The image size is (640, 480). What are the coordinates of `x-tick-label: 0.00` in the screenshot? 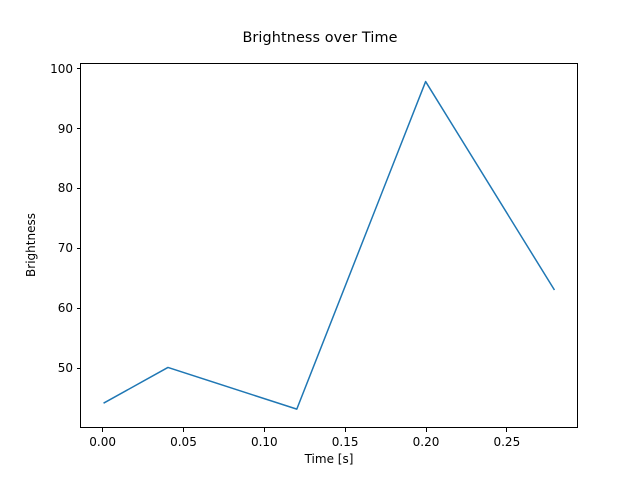 It's located at (102, 442).